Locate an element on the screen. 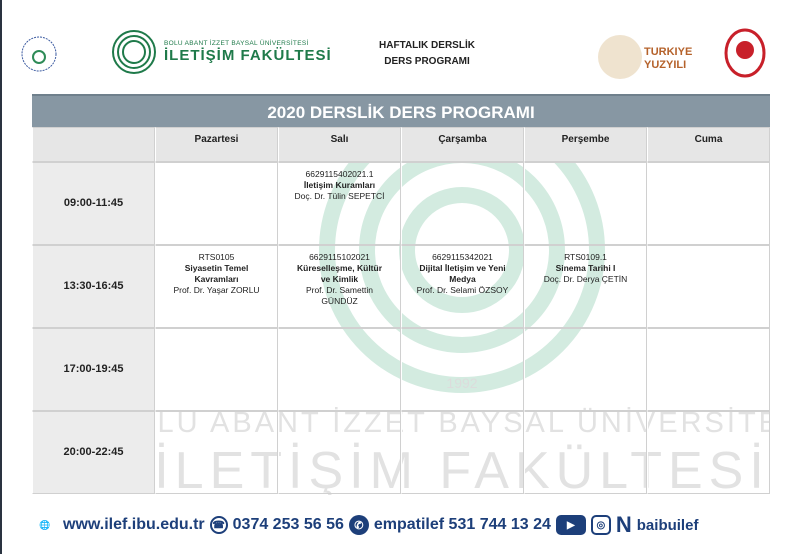  day-header-4: Cuma is located at coordinates (708, 144).